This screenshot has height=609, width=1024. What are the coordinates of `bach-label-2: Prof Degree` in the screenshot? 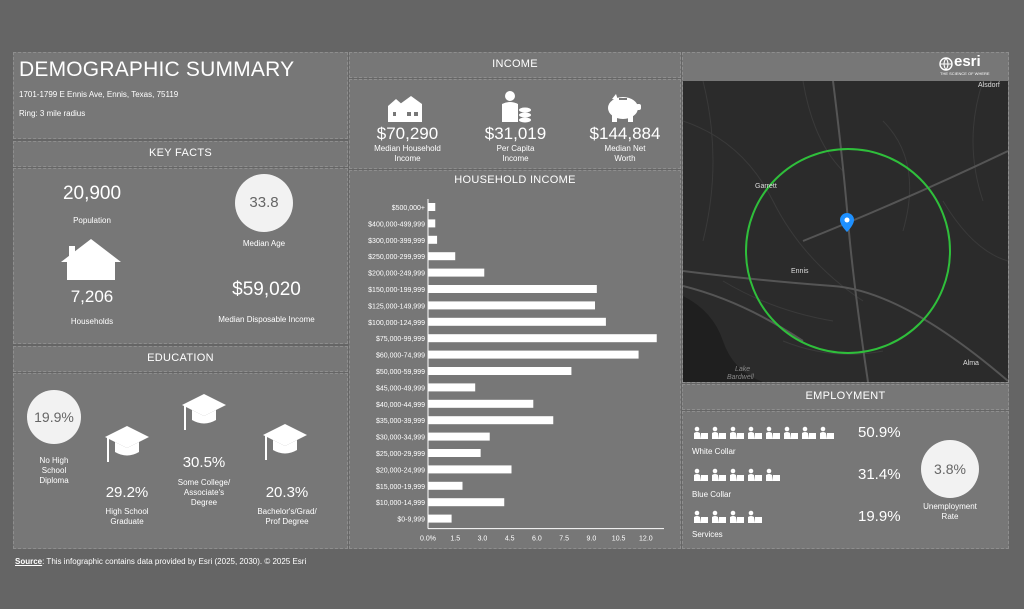 It's located at (287, 521).